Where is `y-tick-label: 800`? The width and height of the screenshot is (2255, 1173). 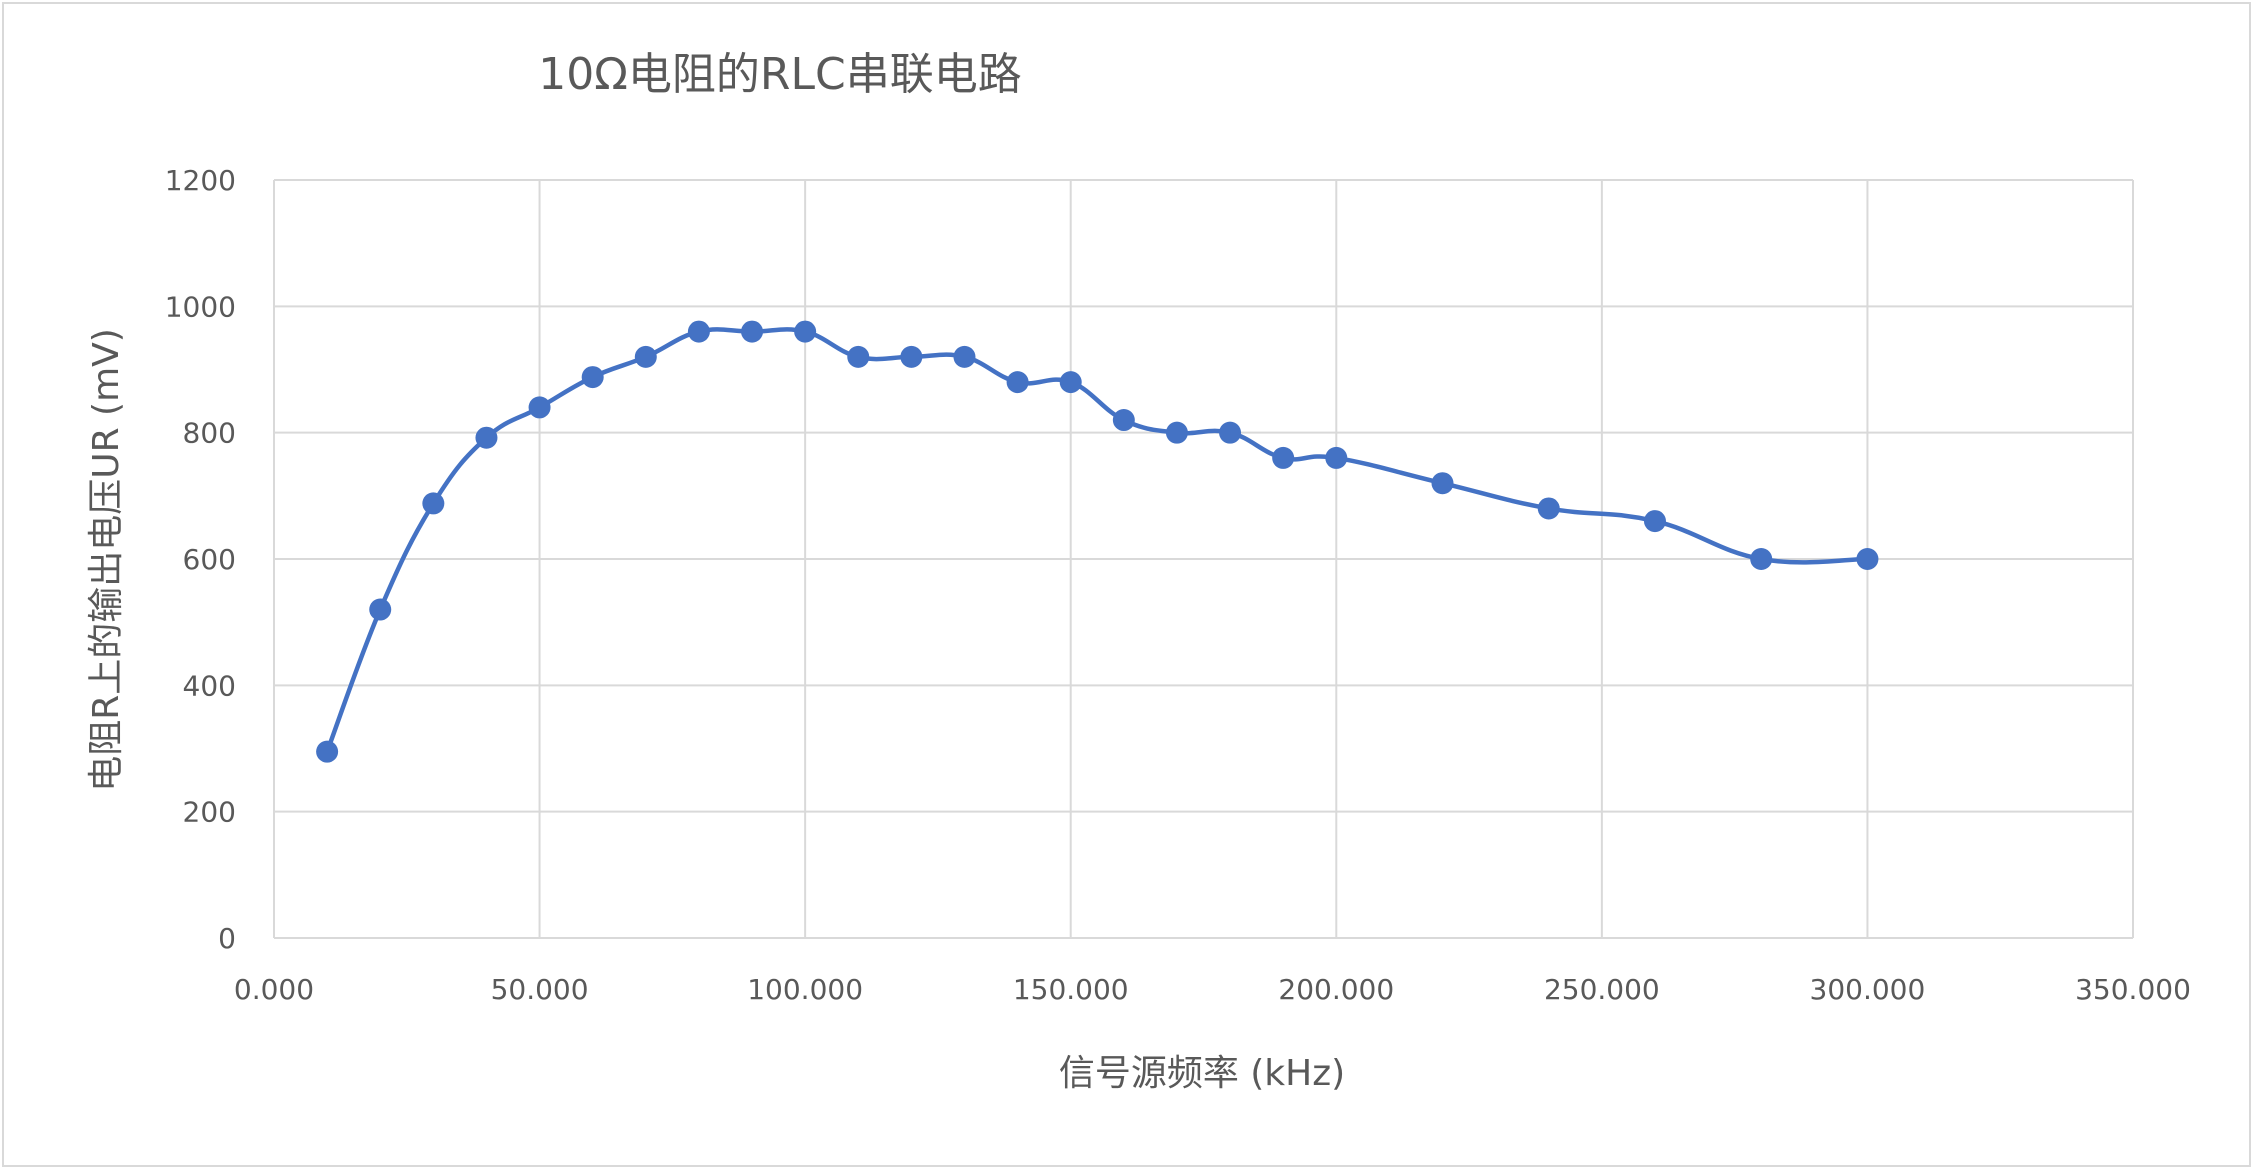
y-tick-label: 800 is located at coordinates (209, 433).